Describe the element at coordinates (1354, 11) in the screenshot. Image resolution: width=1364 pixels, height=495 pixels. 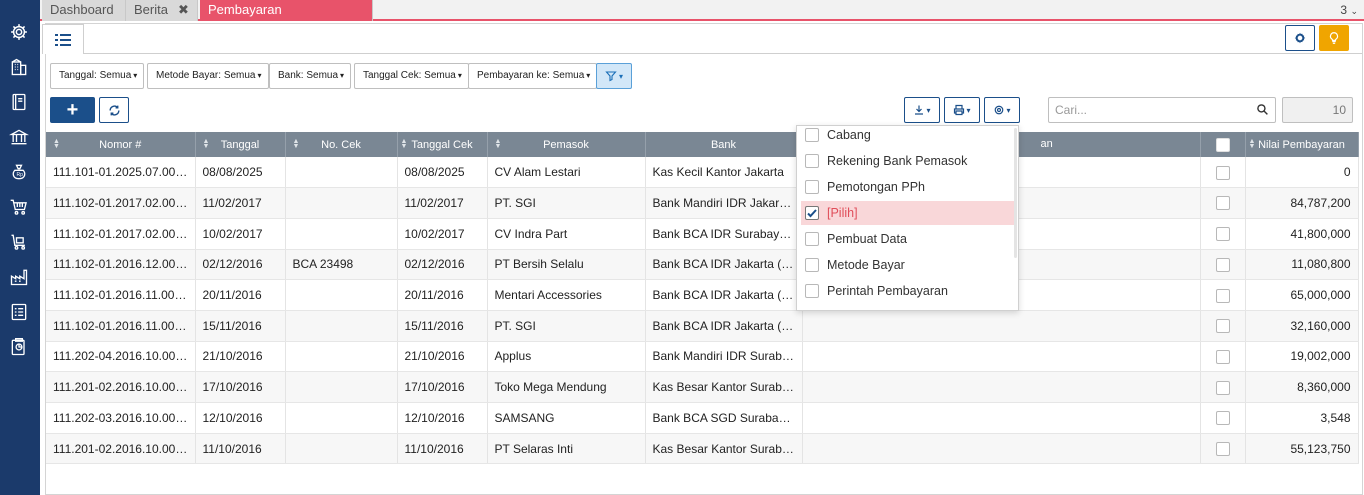
I see `chevron-down-icon: ⌄` at that location.